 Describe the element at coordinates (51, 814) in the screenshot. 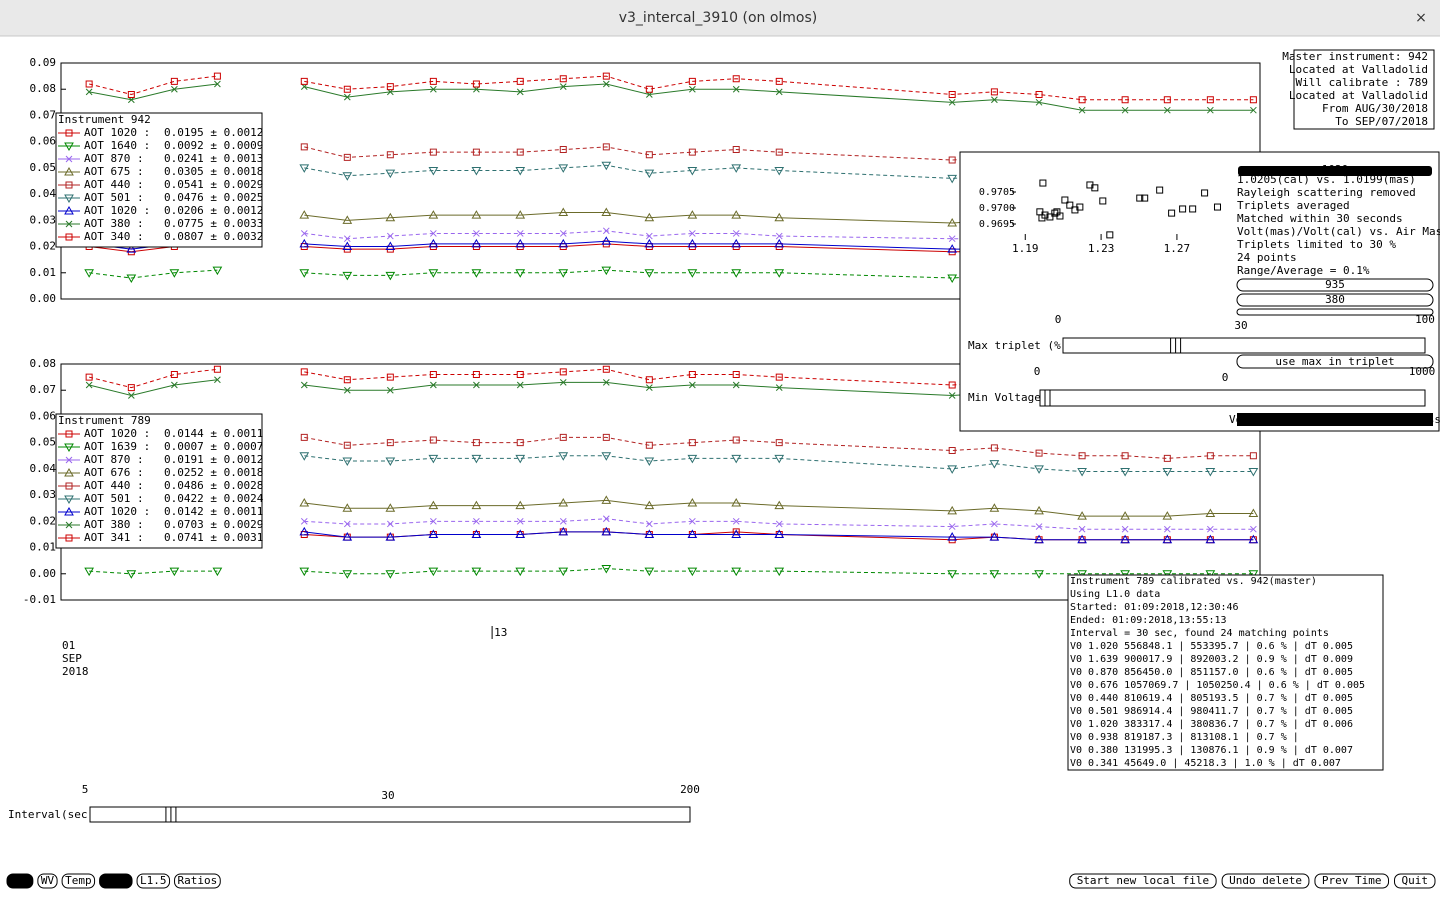

I see `slider-label: Interval(sec)` at that location.